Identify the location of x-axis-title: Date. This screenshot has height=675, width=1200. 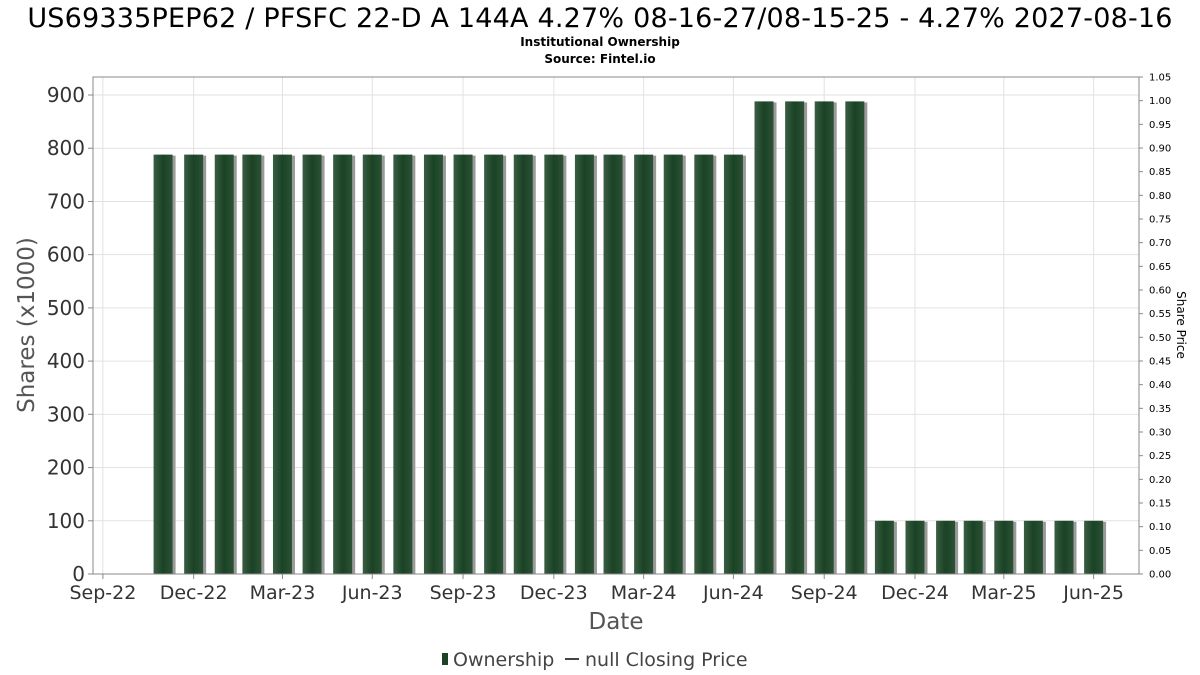
(616, 622).